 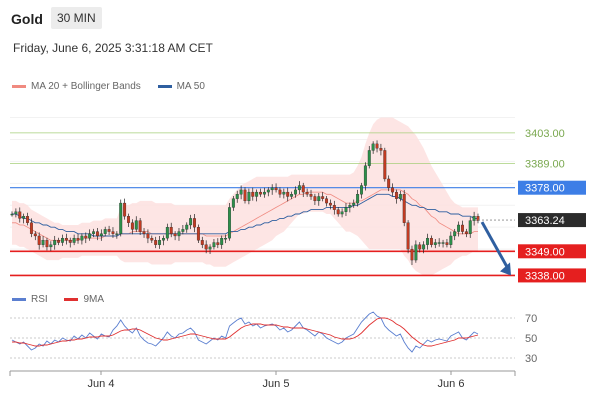 What do you see at coordinates (76, 86) in the screenshot?
I see `legend-item-ma20: MA 20 + Bollinger Bands` at bounding box center [76, 86].